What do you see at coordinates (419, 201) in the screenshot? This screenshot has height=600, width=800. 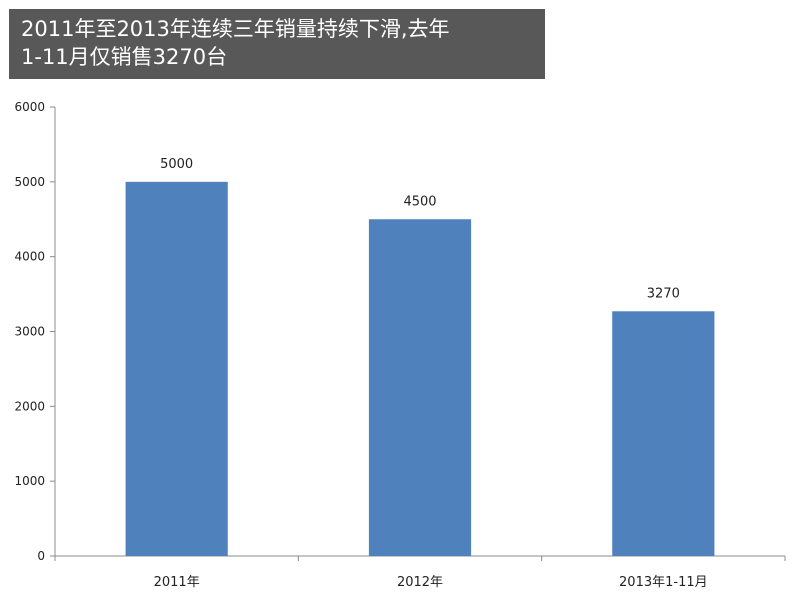 I see `bar-value-label: 4500` at bounding box center [419, 201].